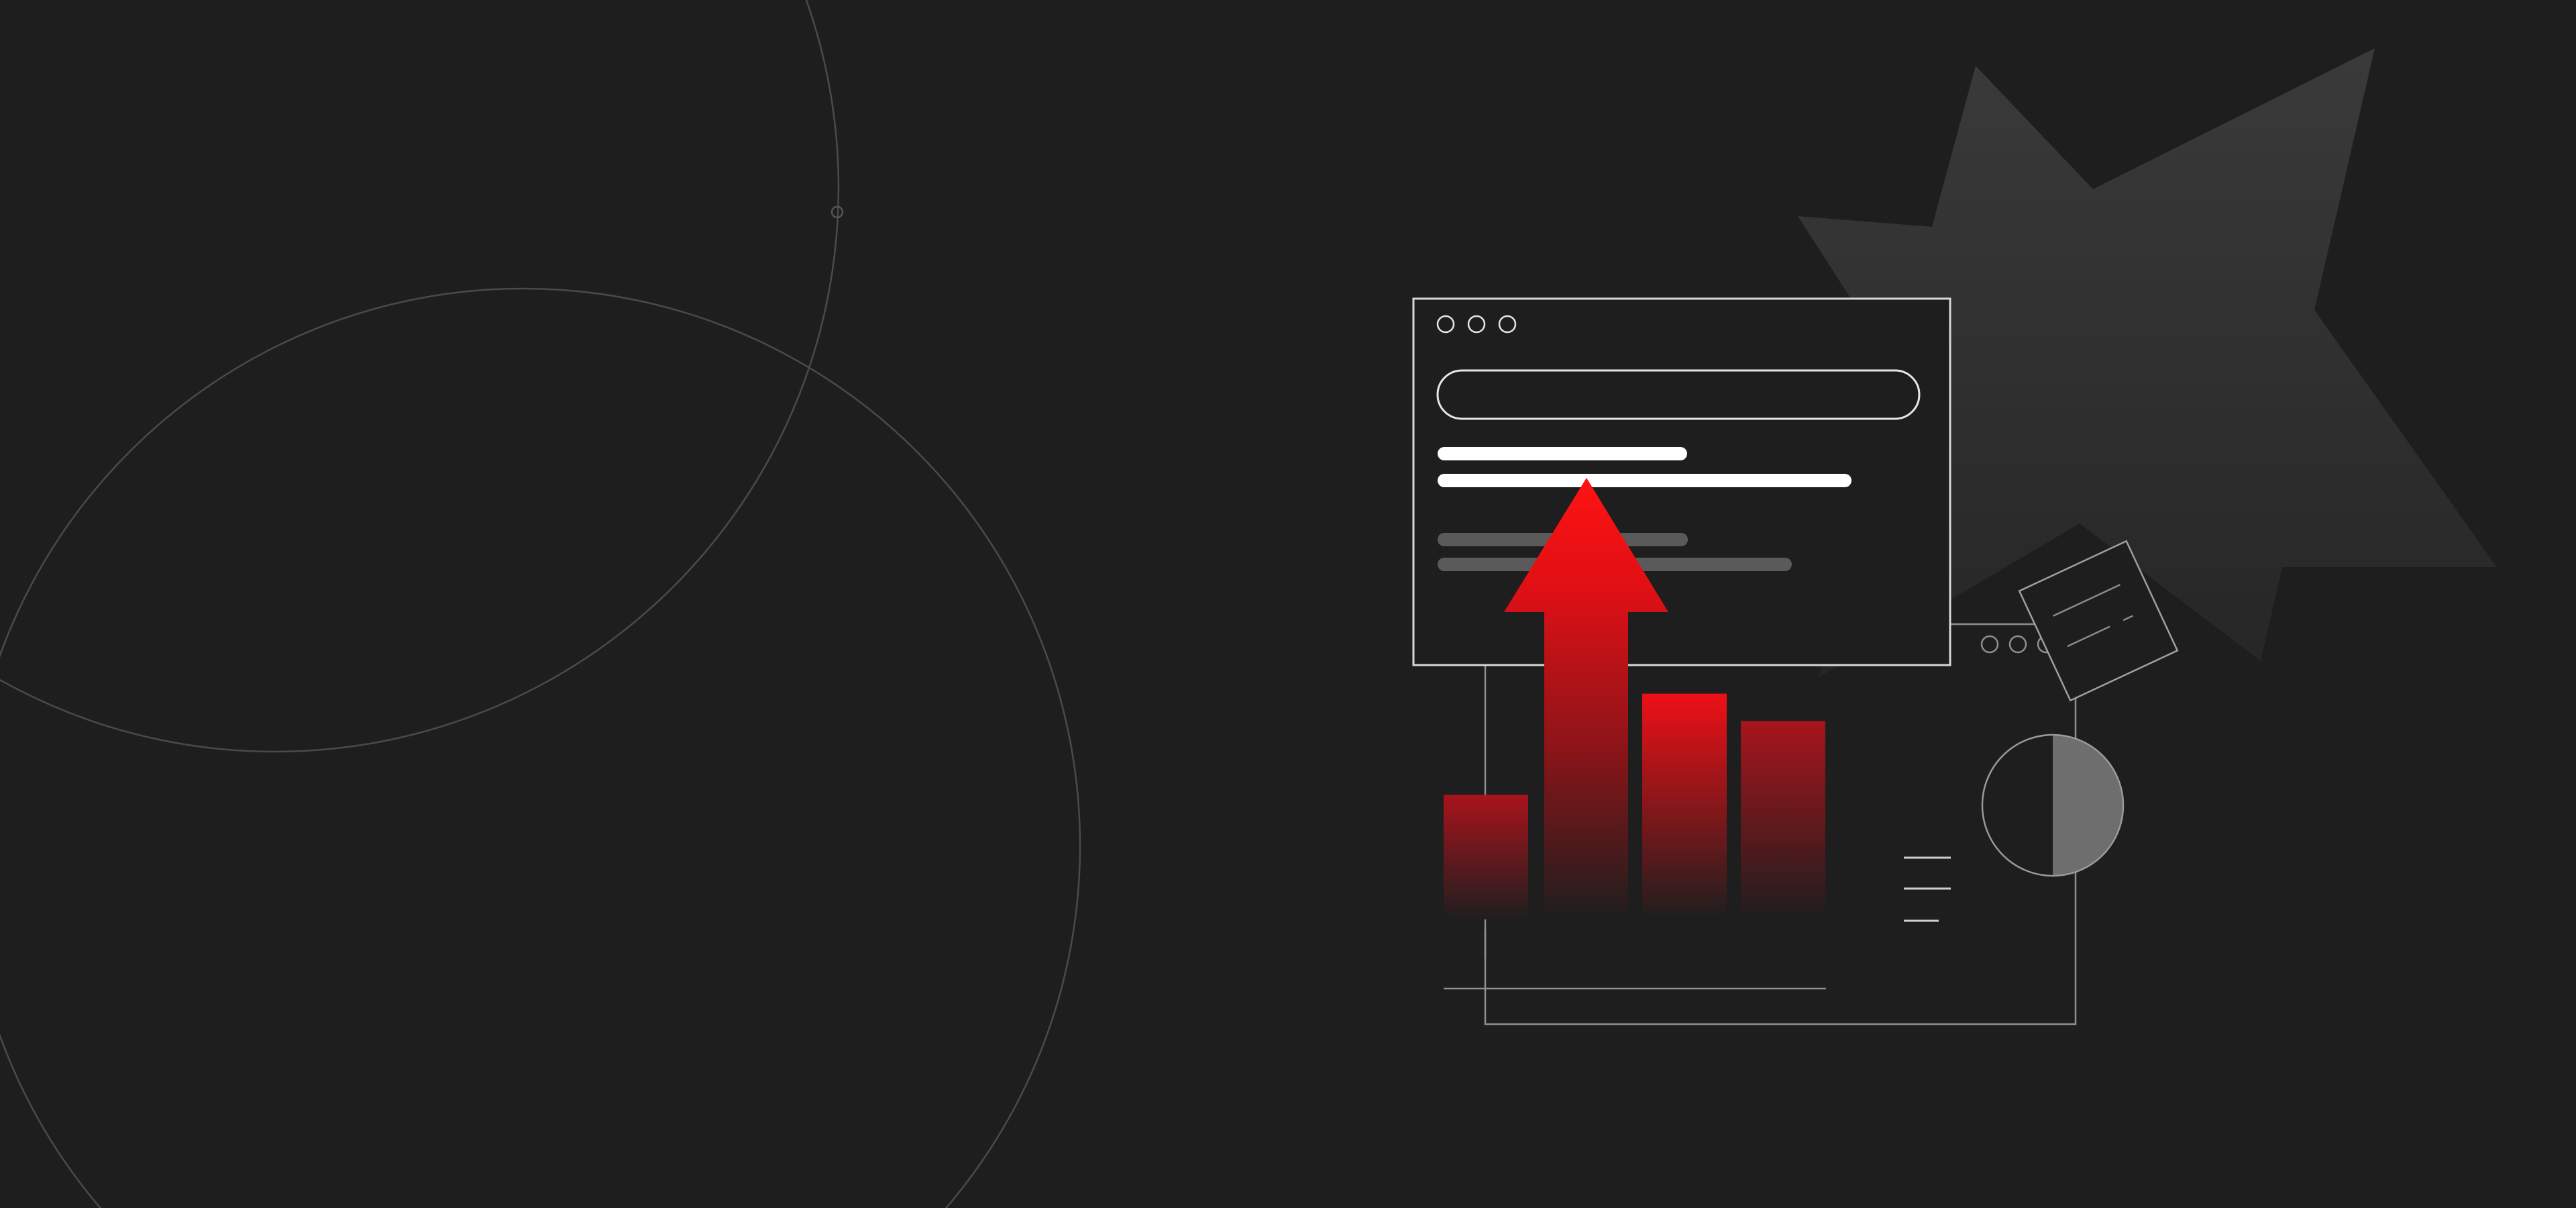  I want to click on growth-chart, so click(1634, 806).